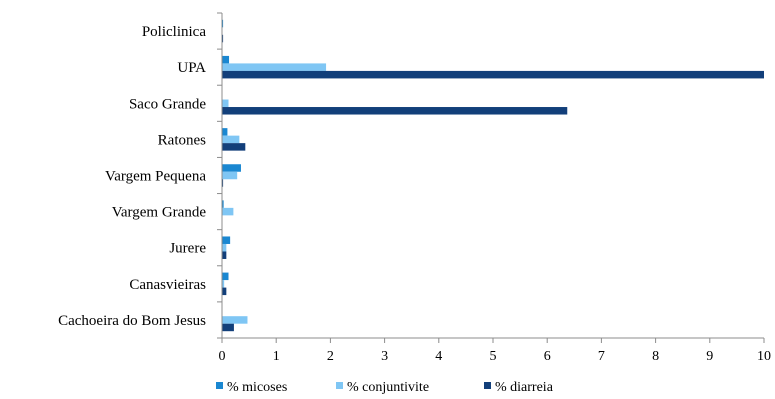  What do you see at coordinates (395, 111) in the screenshot?
I see `bar-saco-grande-diarreia` at bounding box center [395, 111].